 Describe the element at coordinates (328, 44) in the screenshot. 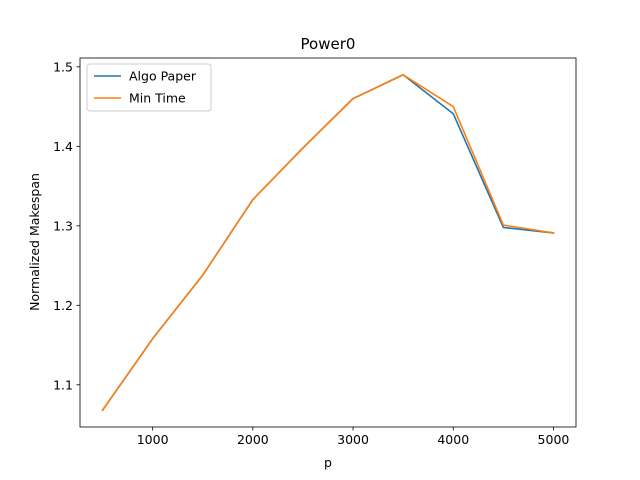

I see `chart-title: Power0` at that location.